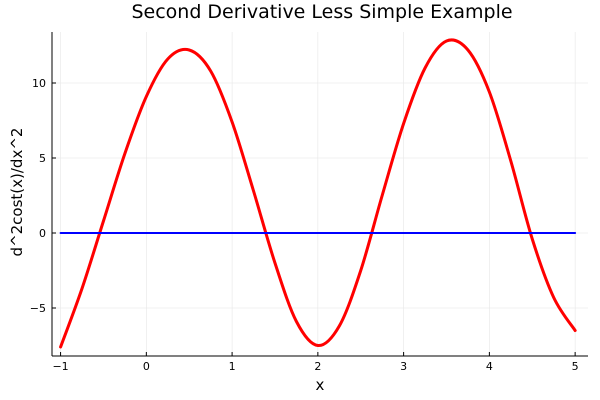  I want to click on y-axis-title: d^2cost(x)/dx^2, so click(17, 192).